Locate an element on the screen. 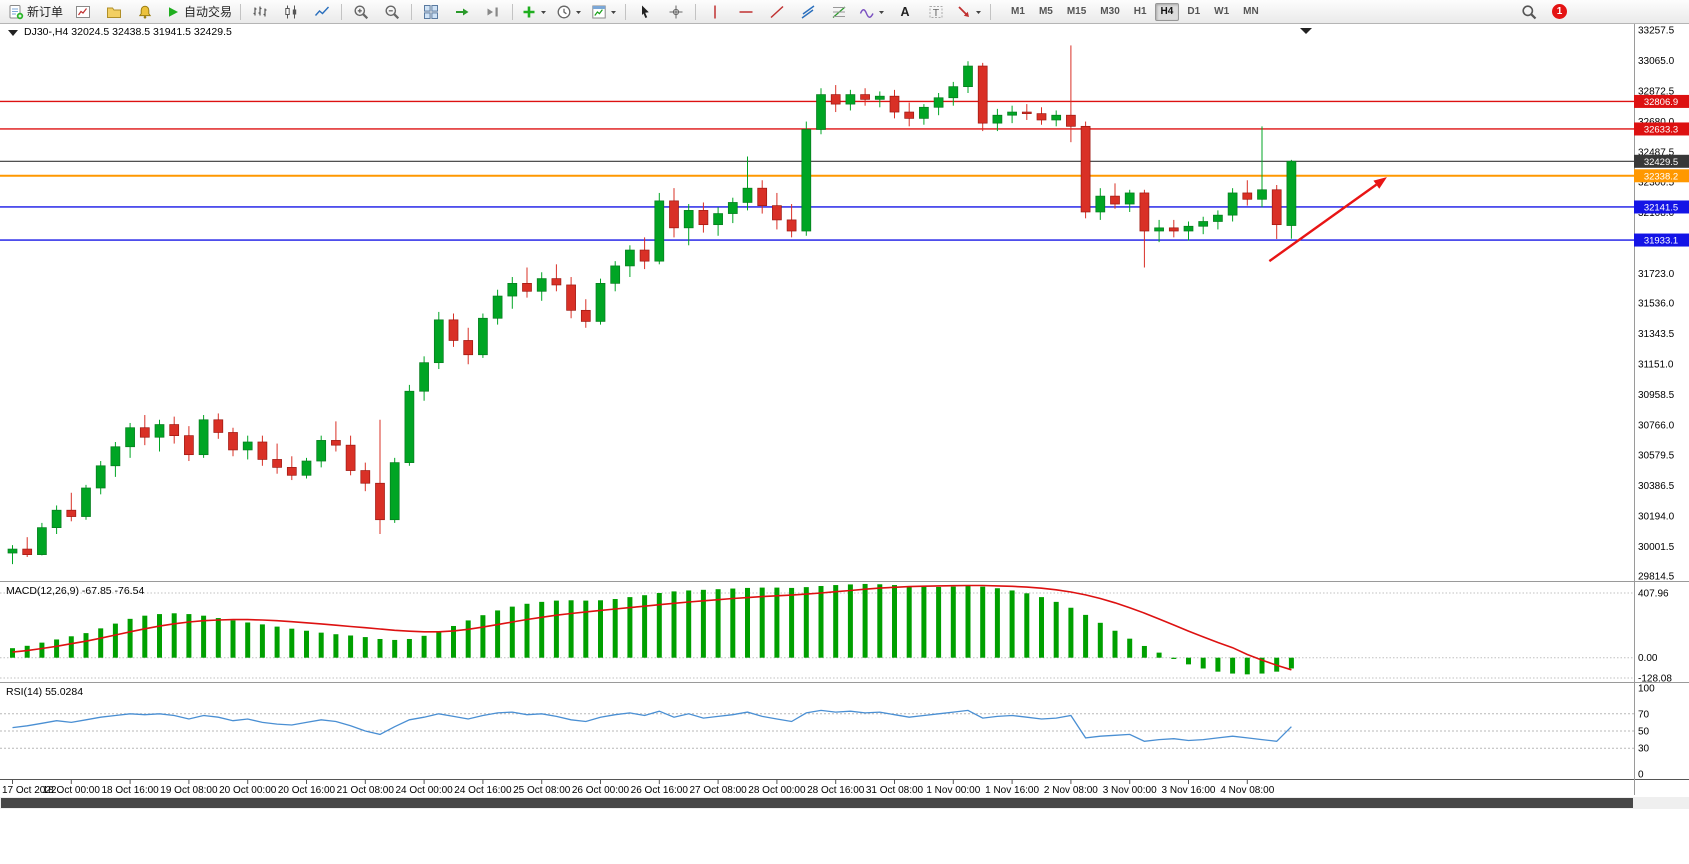  price-axis-label: 30766.0 is located at coordinates (1656, 426).